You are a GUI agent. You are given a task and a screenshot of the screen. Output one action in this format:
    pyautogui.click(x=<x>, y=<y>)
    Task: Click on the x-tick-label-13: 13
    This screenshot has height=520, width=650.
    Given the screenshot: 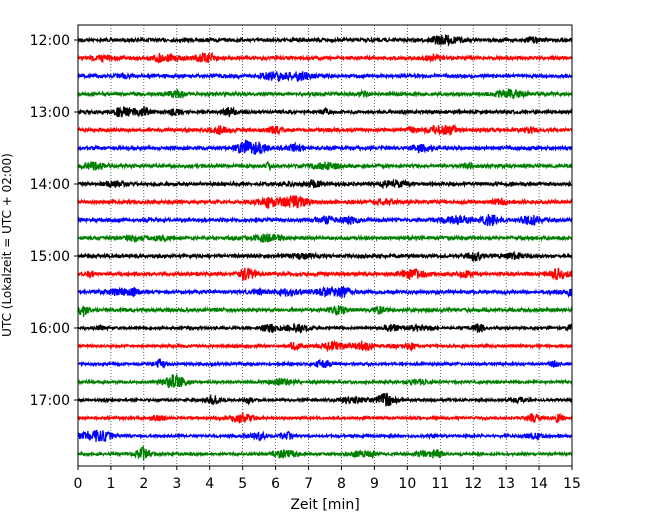 What is the action you would take?
    pyautogui.click(x=506, y=484)
    